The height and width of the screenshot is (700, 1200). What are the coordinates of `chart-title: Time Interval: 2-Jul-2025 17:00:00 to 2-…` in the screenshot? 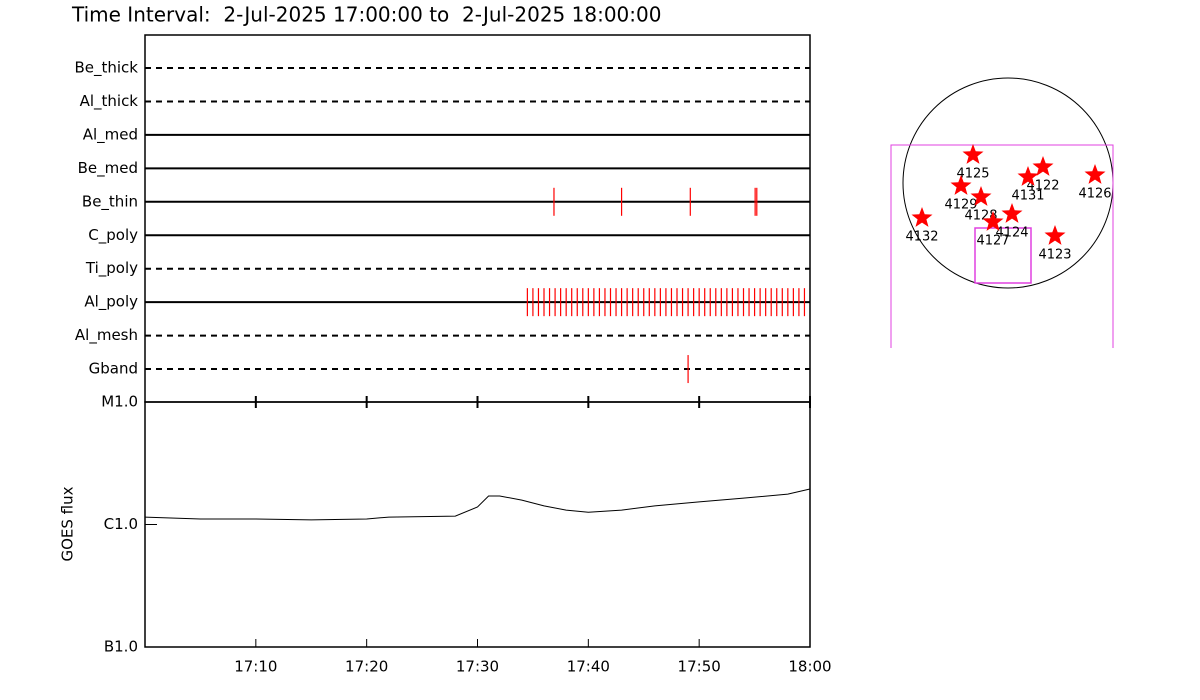 It's located at (366, 15).